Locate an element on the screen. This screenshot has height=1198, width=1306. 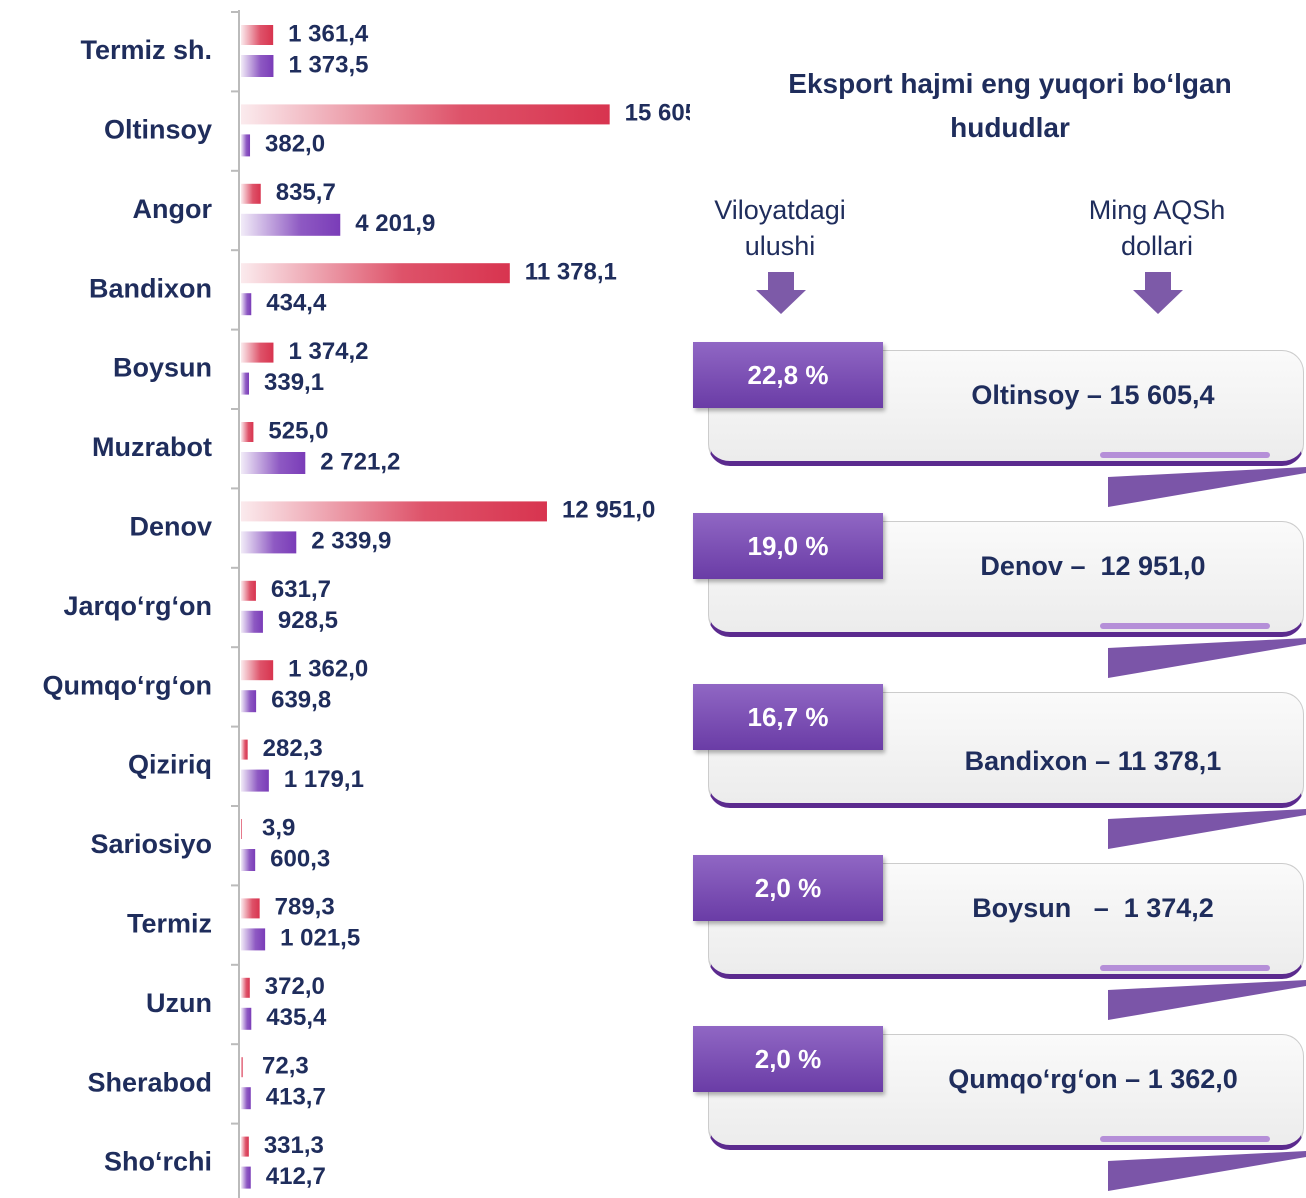
value-label: 434,4 is located at coordinates (296, 303).